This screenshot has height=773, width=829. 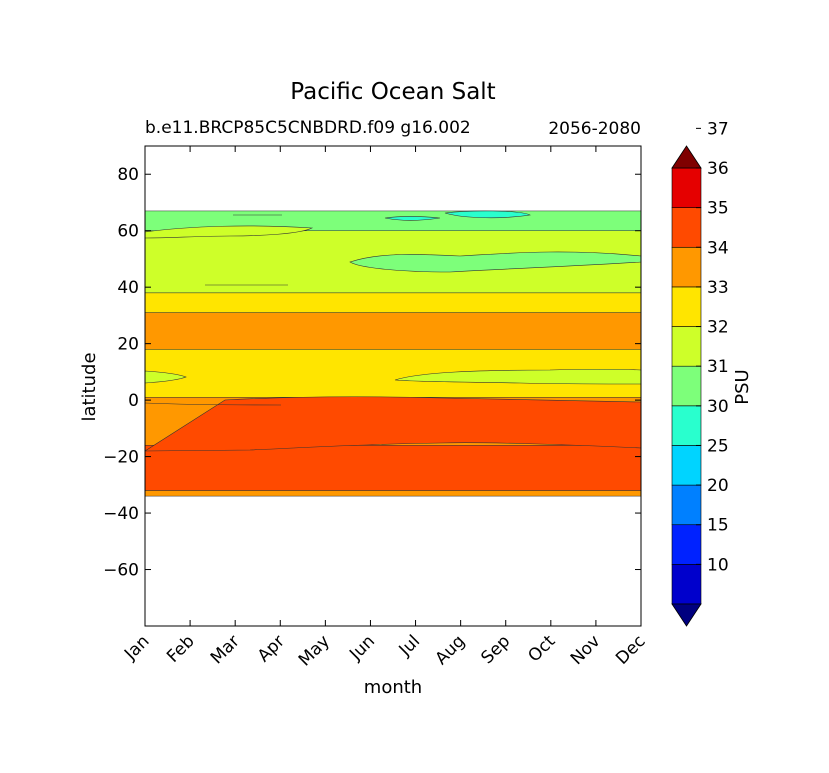 What do you see at coordinates (686, 157) in the screenshot?
I see `colorbar-extend-max` at bounding box center [686, 157].